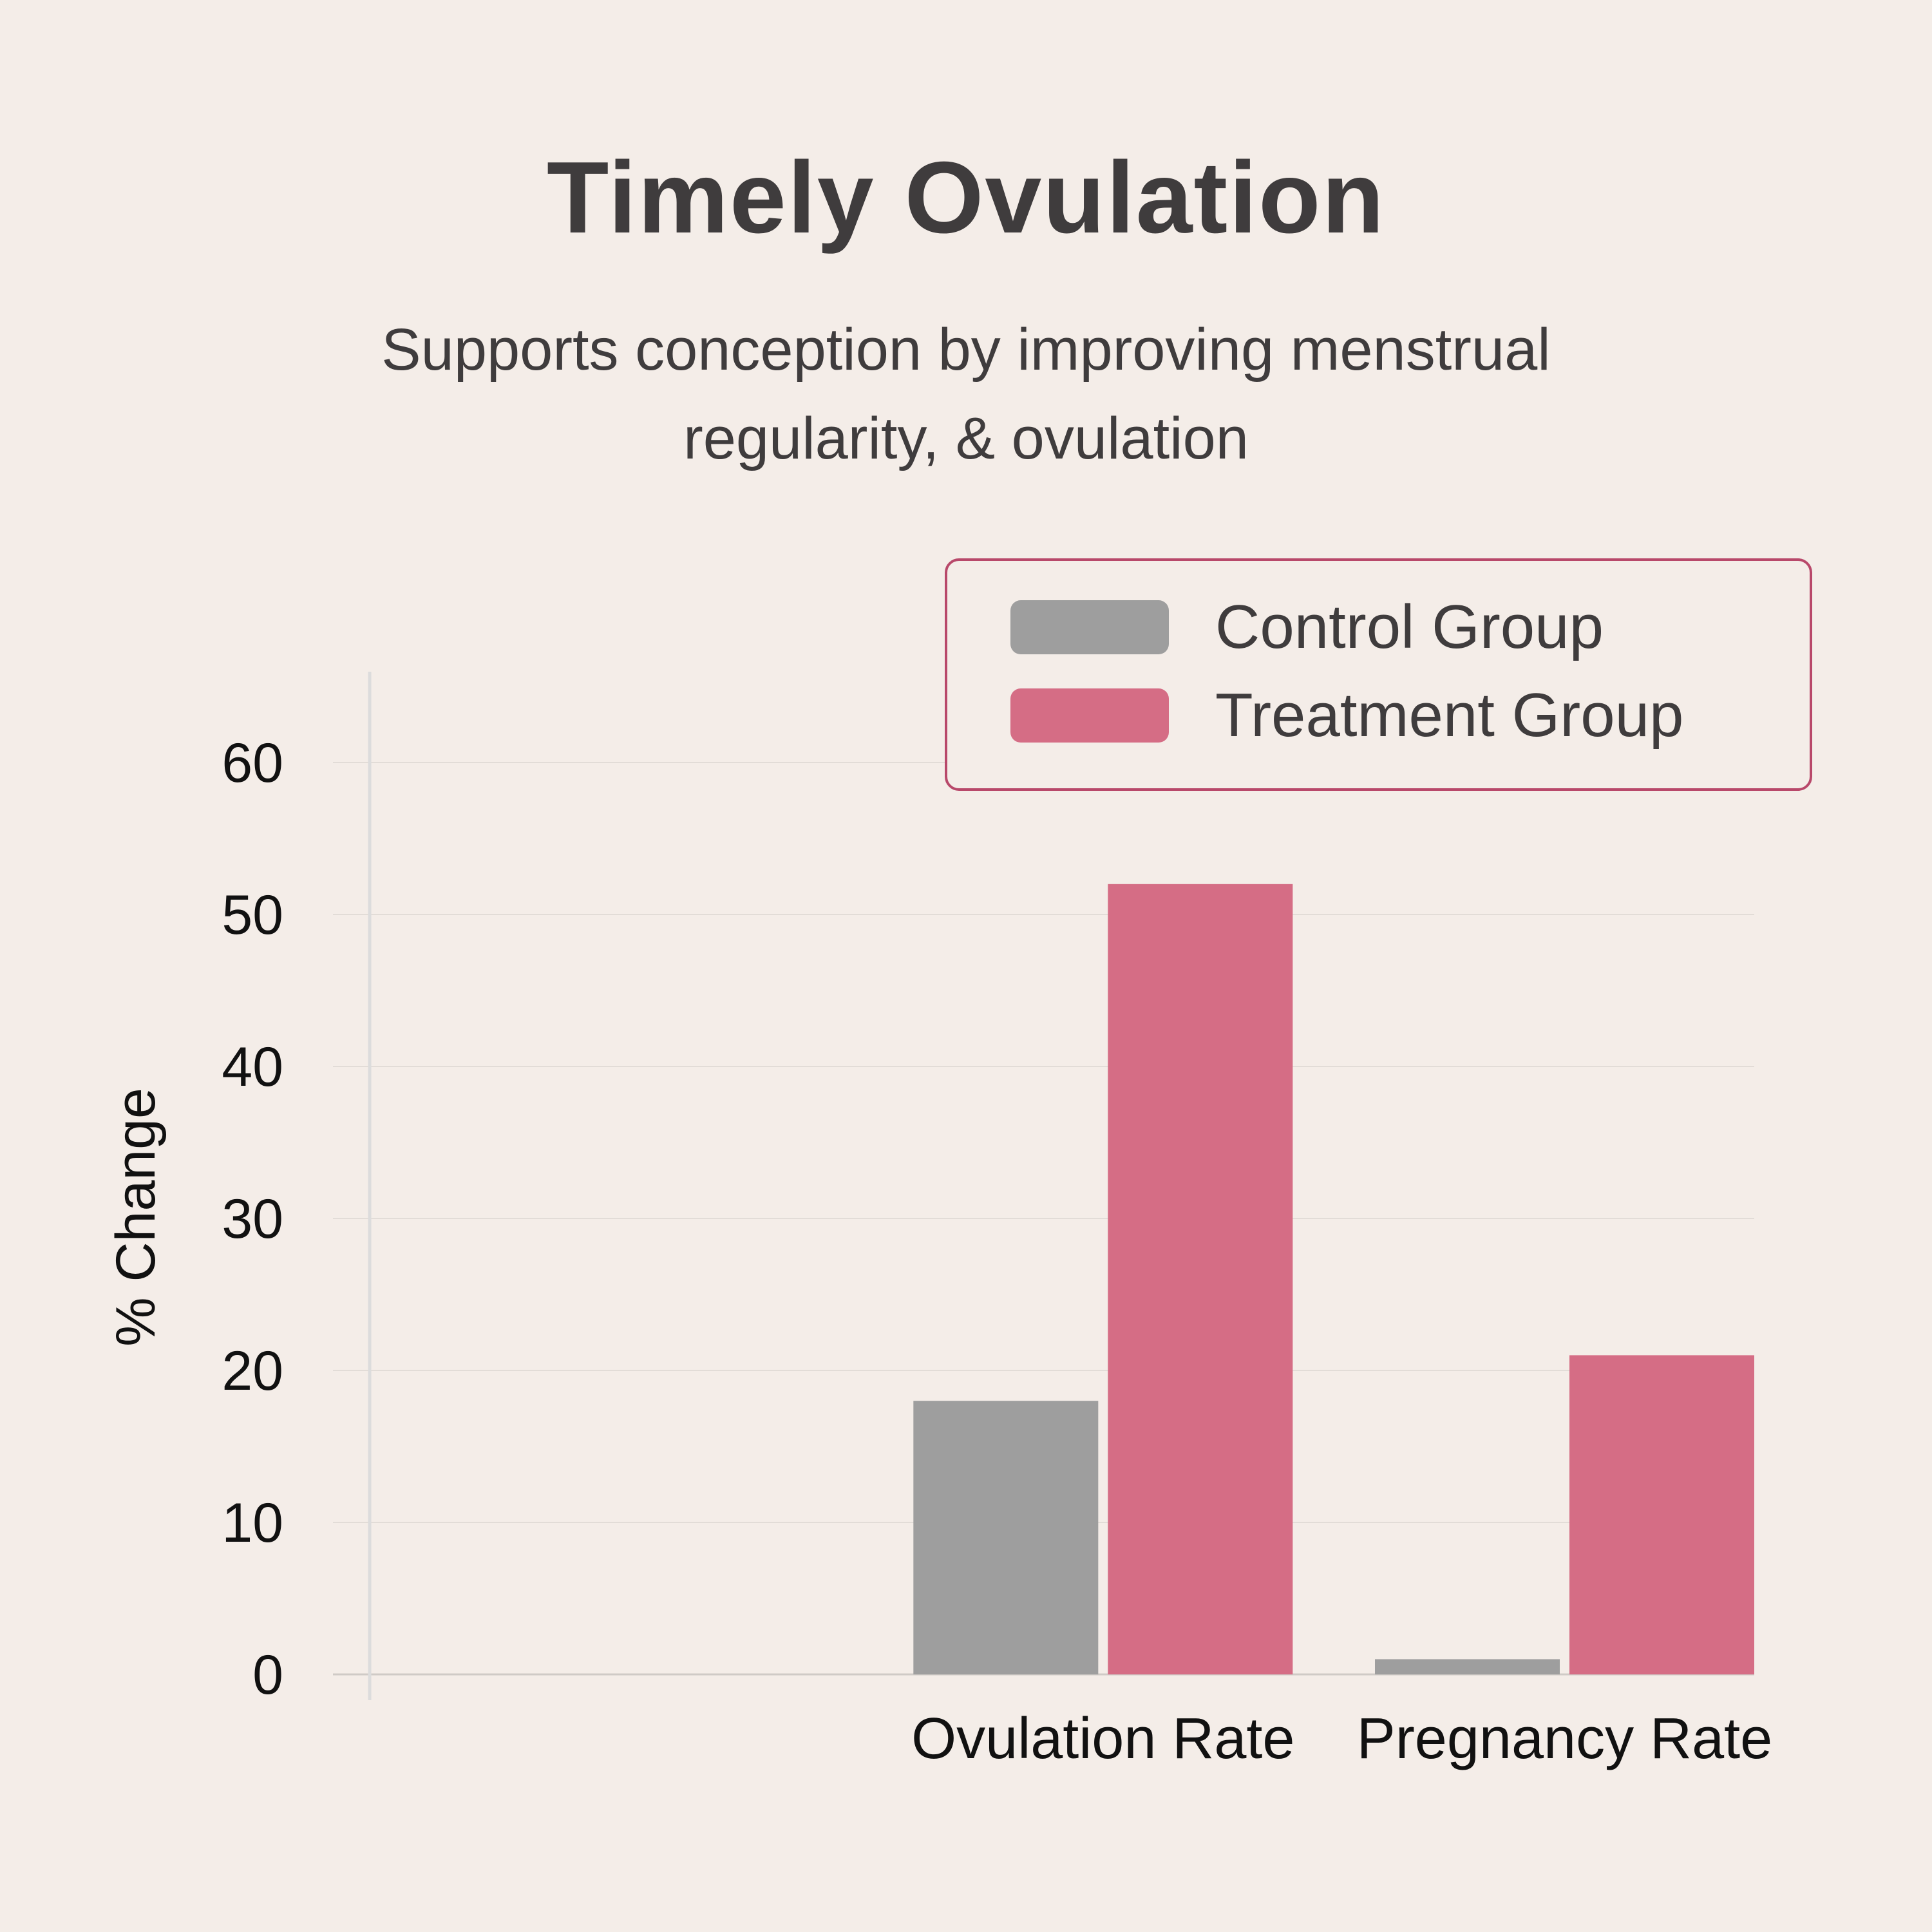 The image size is (1932, 1932). What do you see at coordinates (1102, 1739) in the screenshot?
I see `x-category-label: Ovulation Rate` at bounding box center [1102, 1739].